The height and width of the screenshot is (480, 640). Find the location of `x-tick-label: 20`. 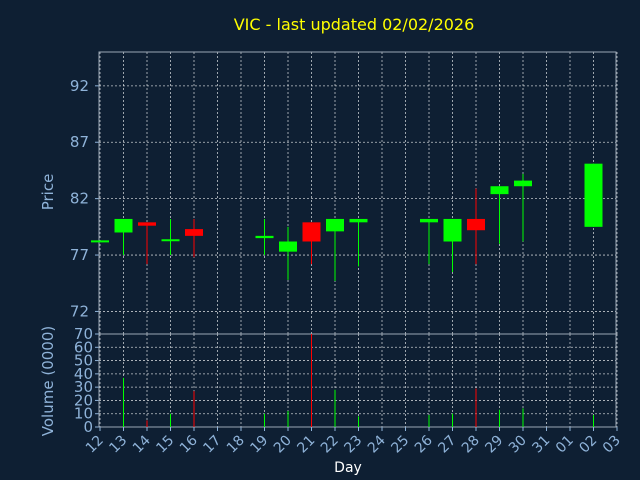

x-tick-label: 20 is located at coordinates (283, 445).